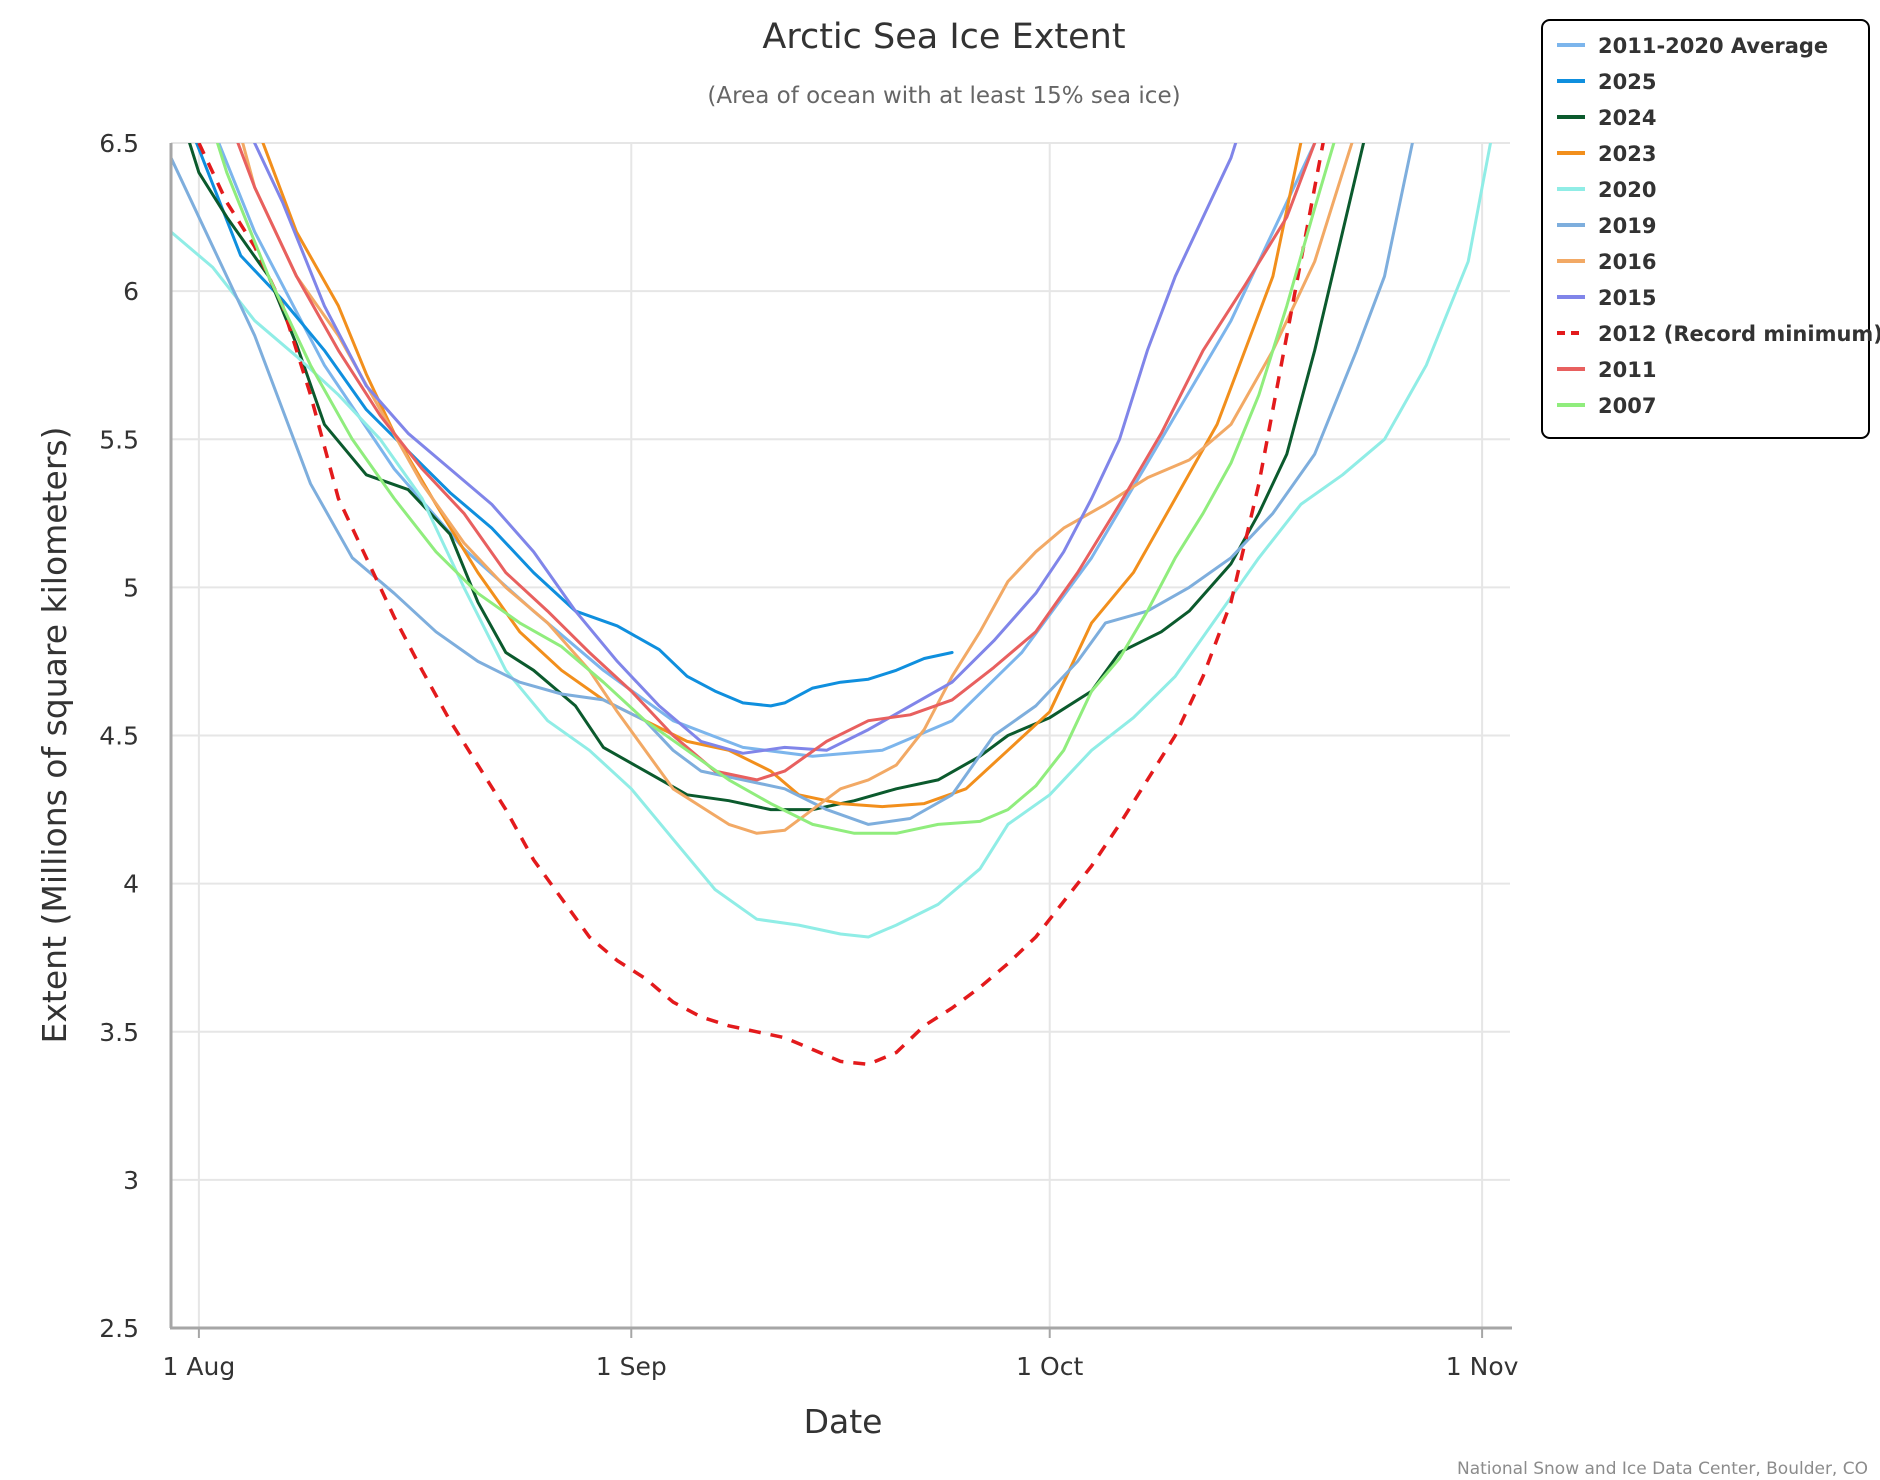 The height and width of the screenshot is (1480, 1880). What do you see at coordinates (1627, 226) in the screenshot?
I see `legend-label: 2019` at bounding box center [1627, 226].